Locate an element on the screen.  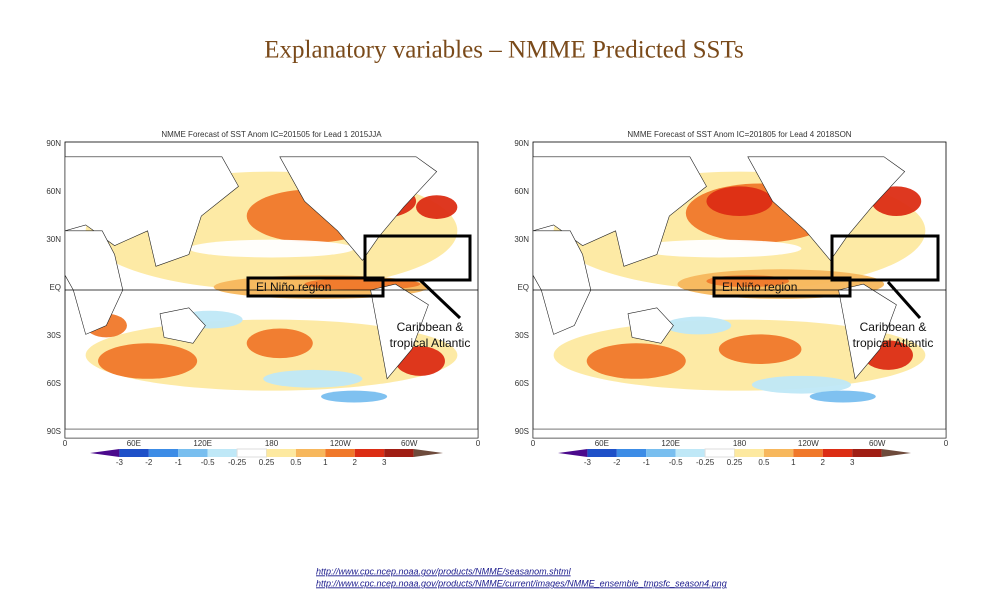
lat-label: 90N is located at coordinates (53, 143).